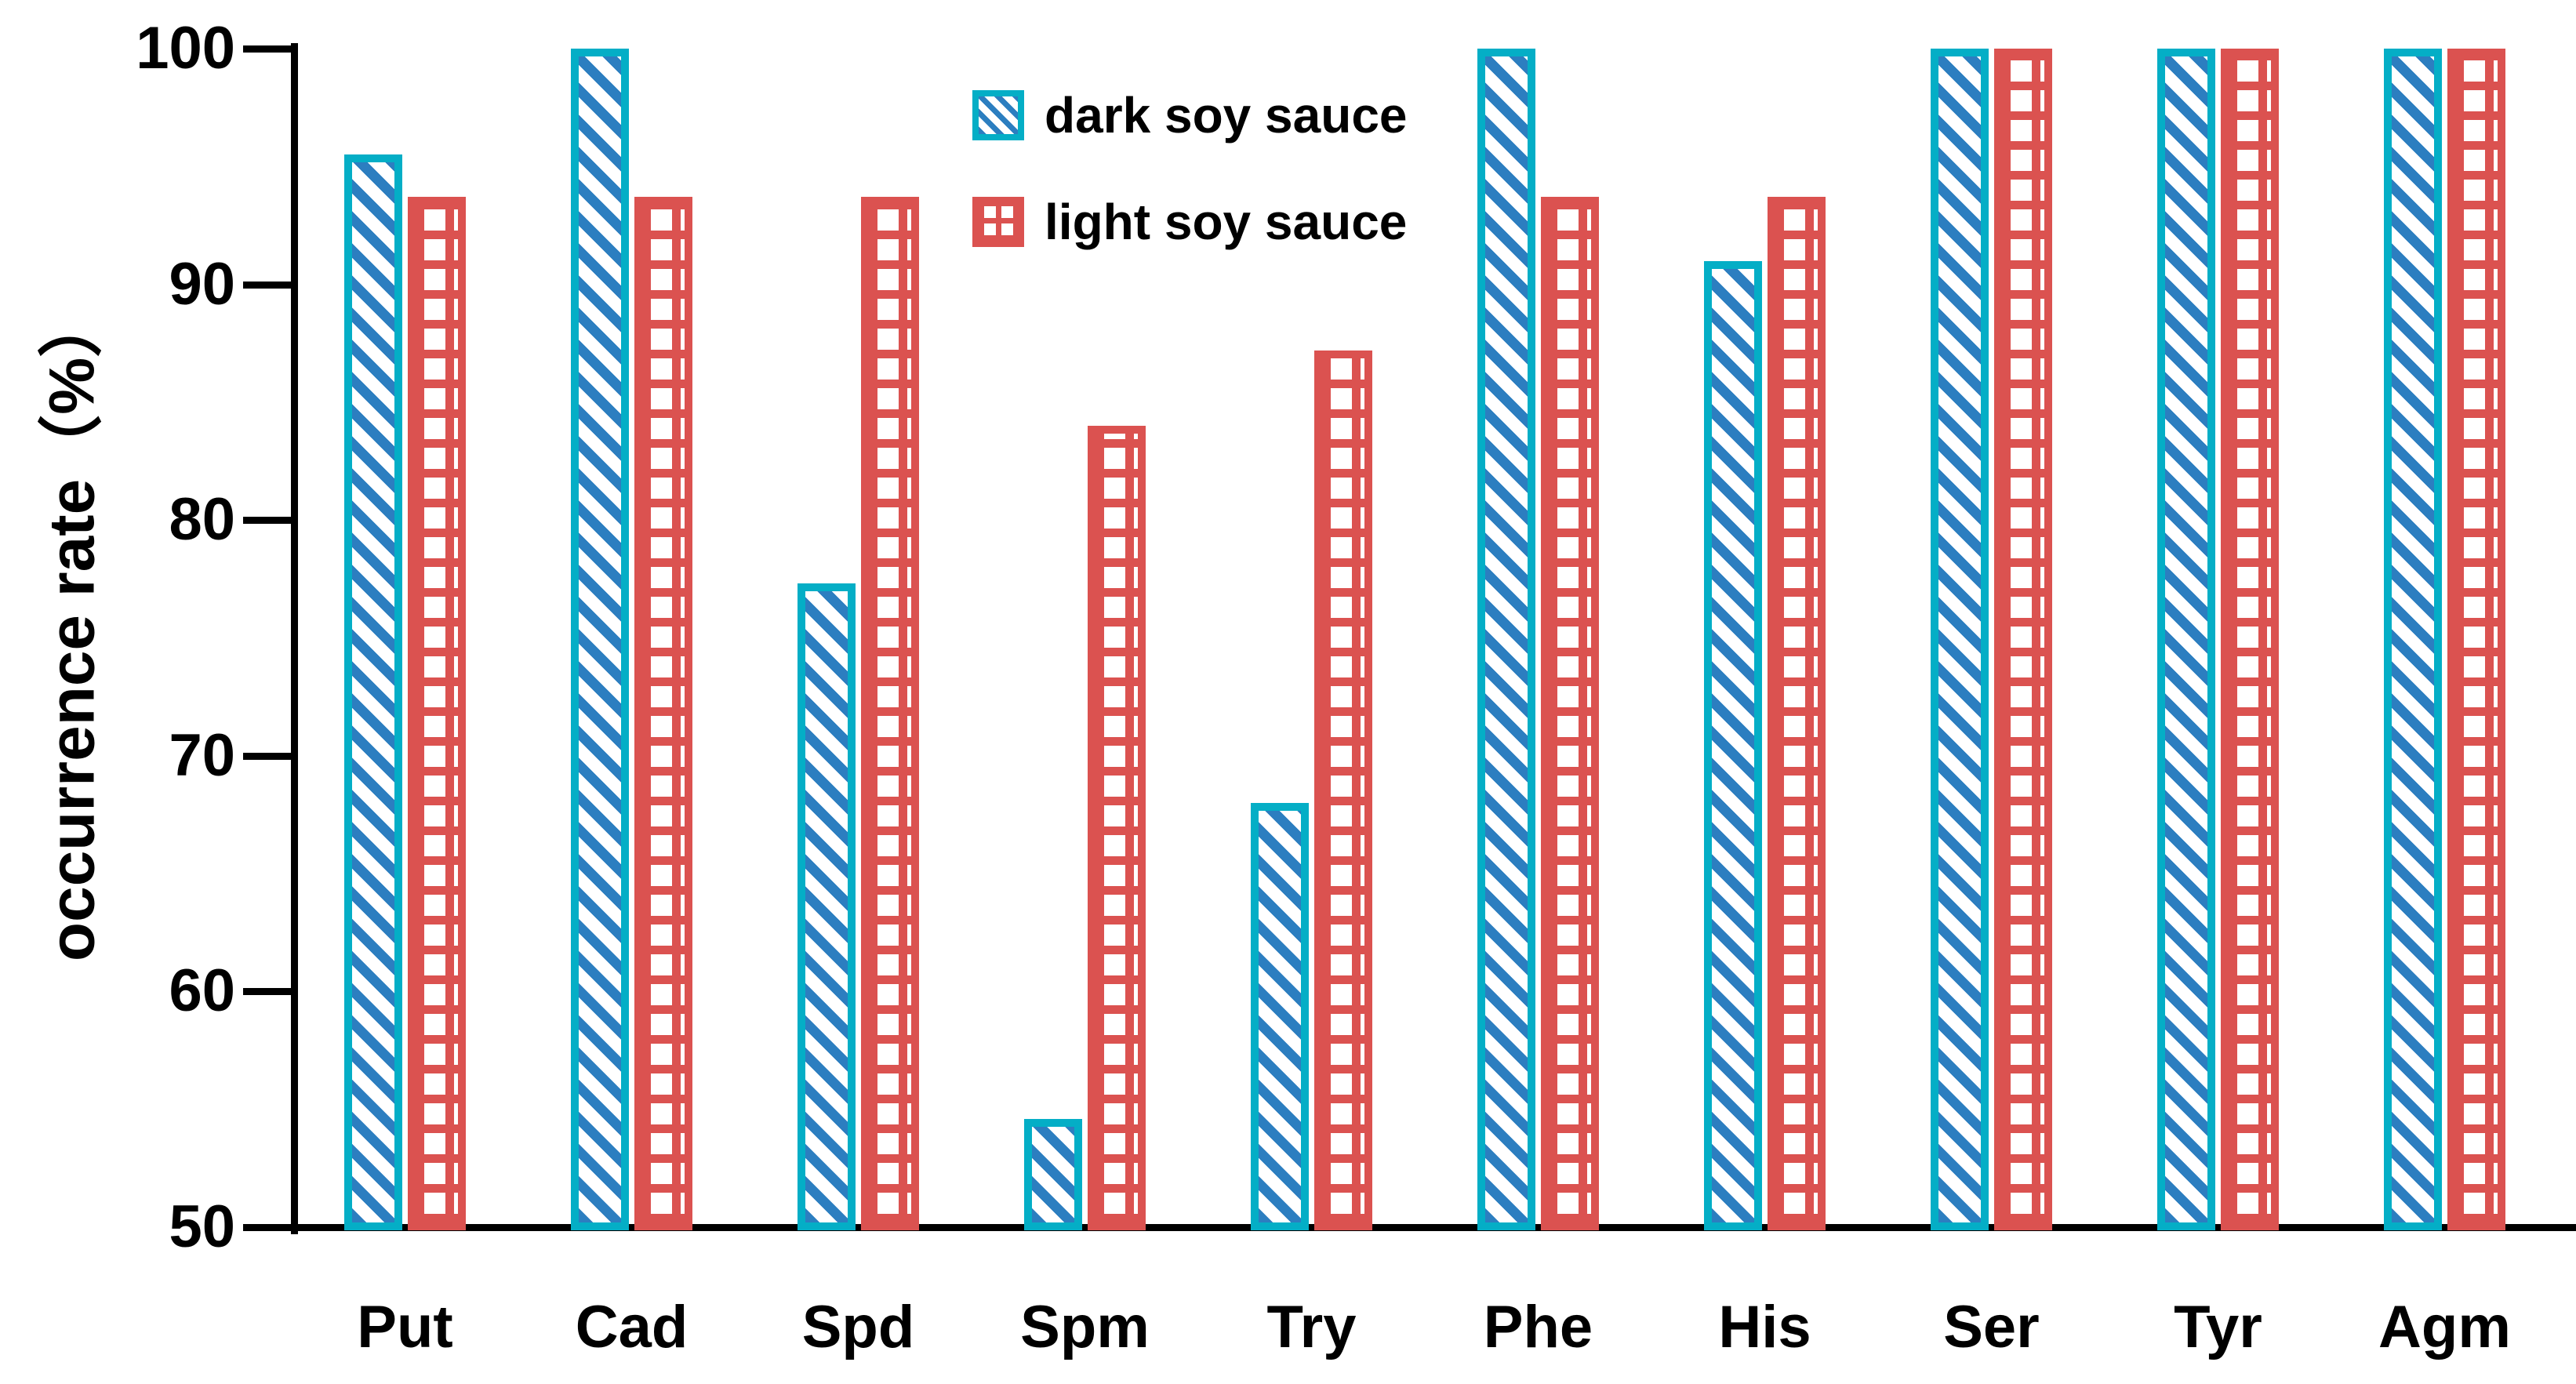 The image size is (2576, 1384). Describe the element at coordinates (827, 907) in the screenshot. I see `bar-dark-spd` at that location.